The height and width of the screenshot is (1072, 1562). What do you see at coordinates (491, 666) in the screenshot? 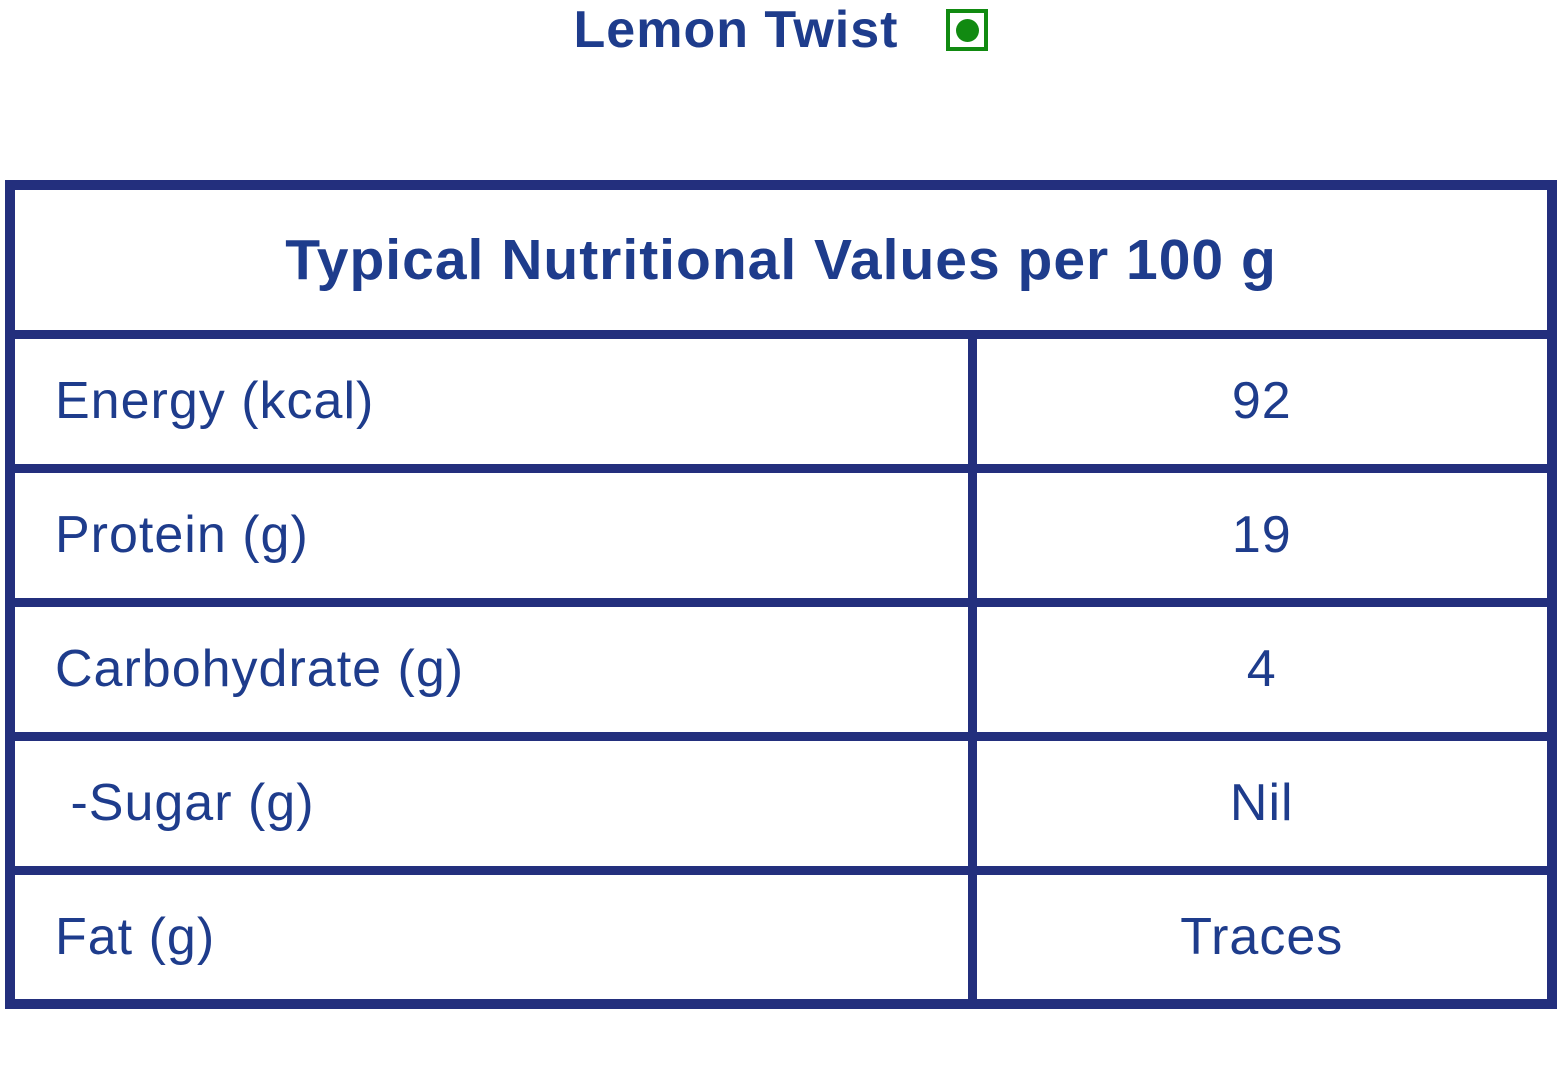
I see `row-label-carbohydrate: Carbohydrate (g)` at bounding box center [491, 666].